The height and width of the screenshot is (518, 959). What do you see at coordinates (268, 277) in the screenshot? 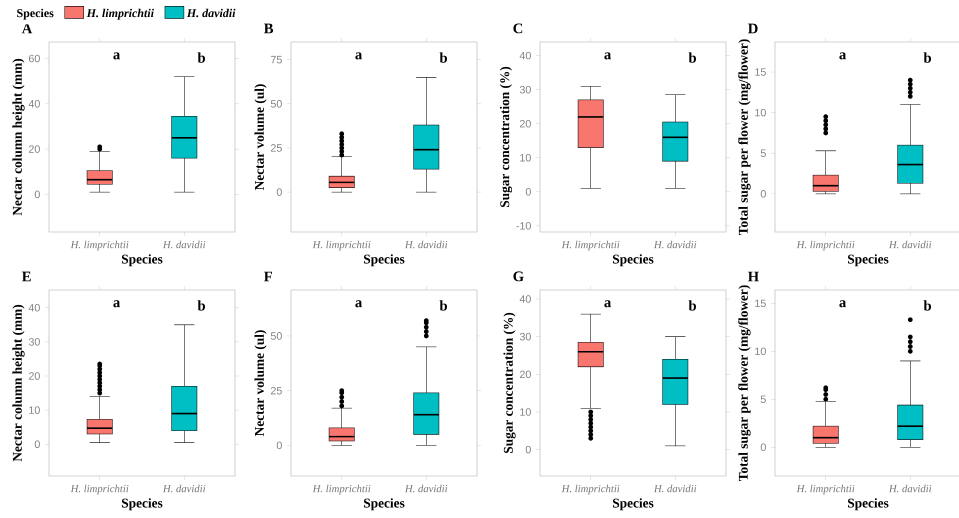
I see `chart-title: F` at bounding box center [268, 277].